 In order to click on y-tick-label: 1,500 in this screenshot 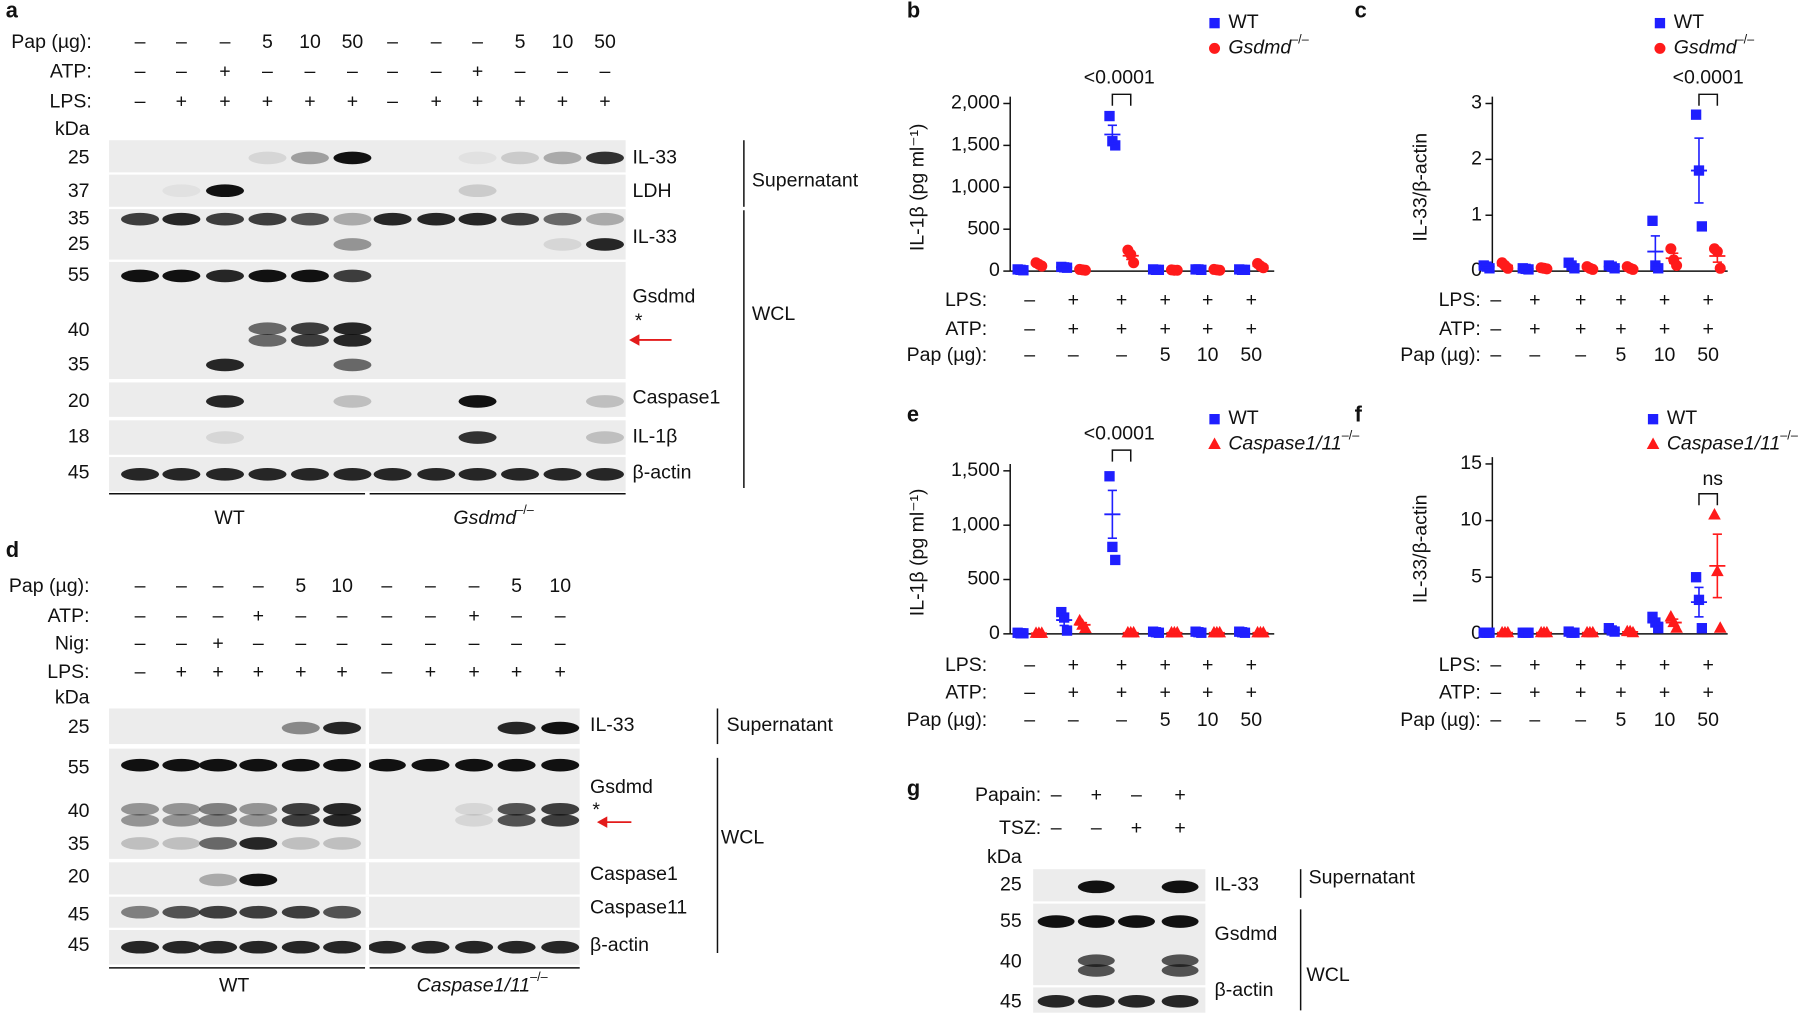, I will do `click(975, 470)`.